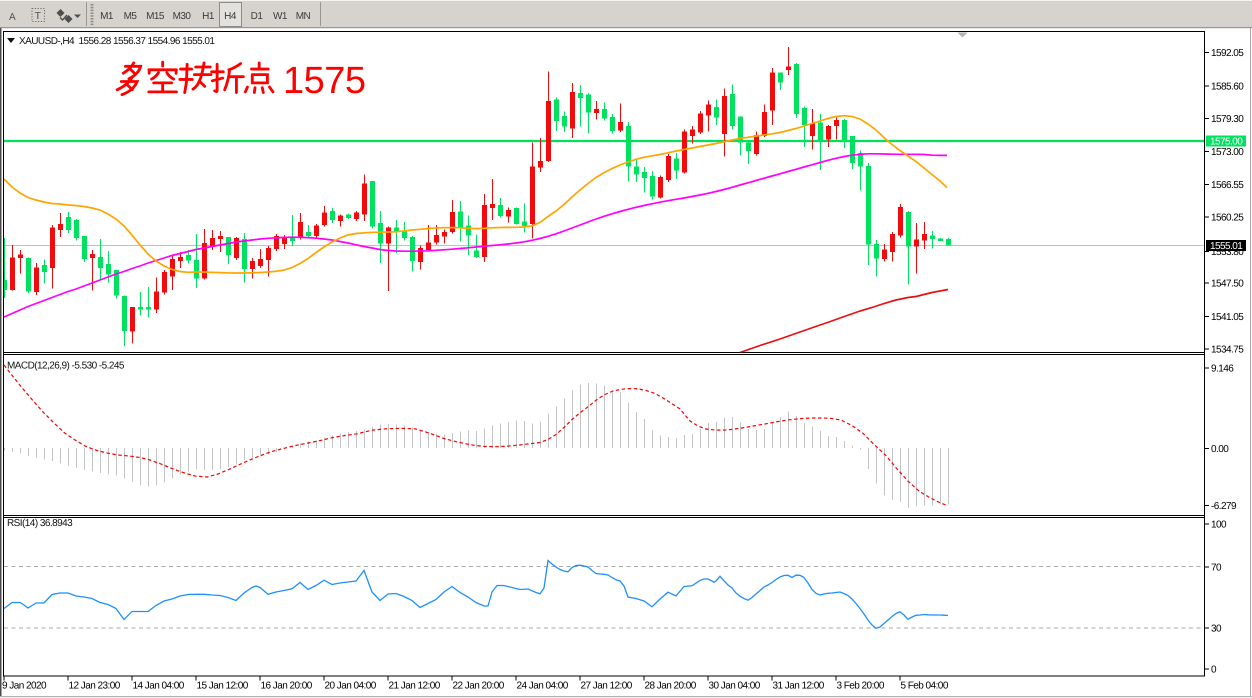  Describe the element at coordinates (415, 685) in the screenshot. I see `svg-text: 21 Jan 12:00` at that location.